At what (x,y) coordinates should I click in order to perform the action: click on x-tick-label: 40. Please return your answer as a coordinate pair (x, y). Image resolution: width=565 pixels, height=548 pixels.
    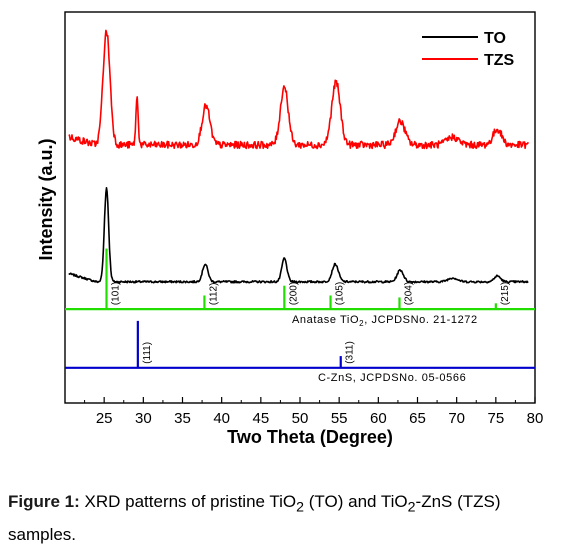
    Looking at the image, I should click on (221, 418).